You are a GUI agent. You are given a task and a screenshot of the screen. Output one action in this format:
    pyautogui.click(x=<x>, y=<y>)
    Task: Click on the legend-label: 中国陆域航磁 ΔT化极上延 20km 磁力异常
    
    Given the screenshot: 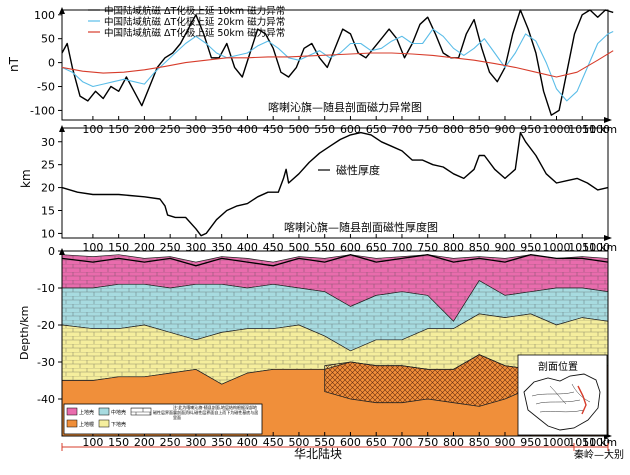 What is the action you would take?
    pyautogui.click(x=194, y=22)
    